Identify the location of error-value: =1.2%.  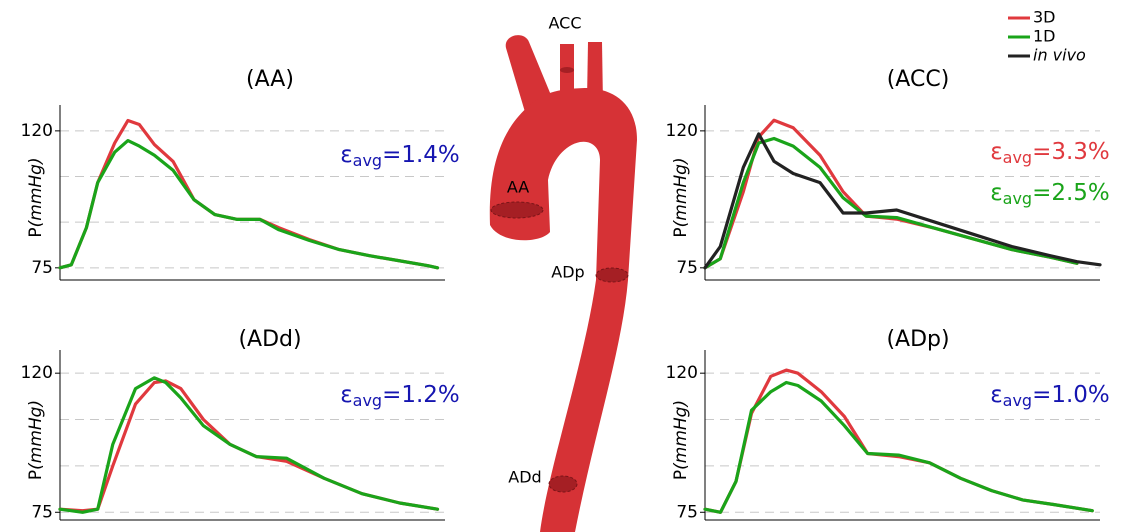
(421, 395).